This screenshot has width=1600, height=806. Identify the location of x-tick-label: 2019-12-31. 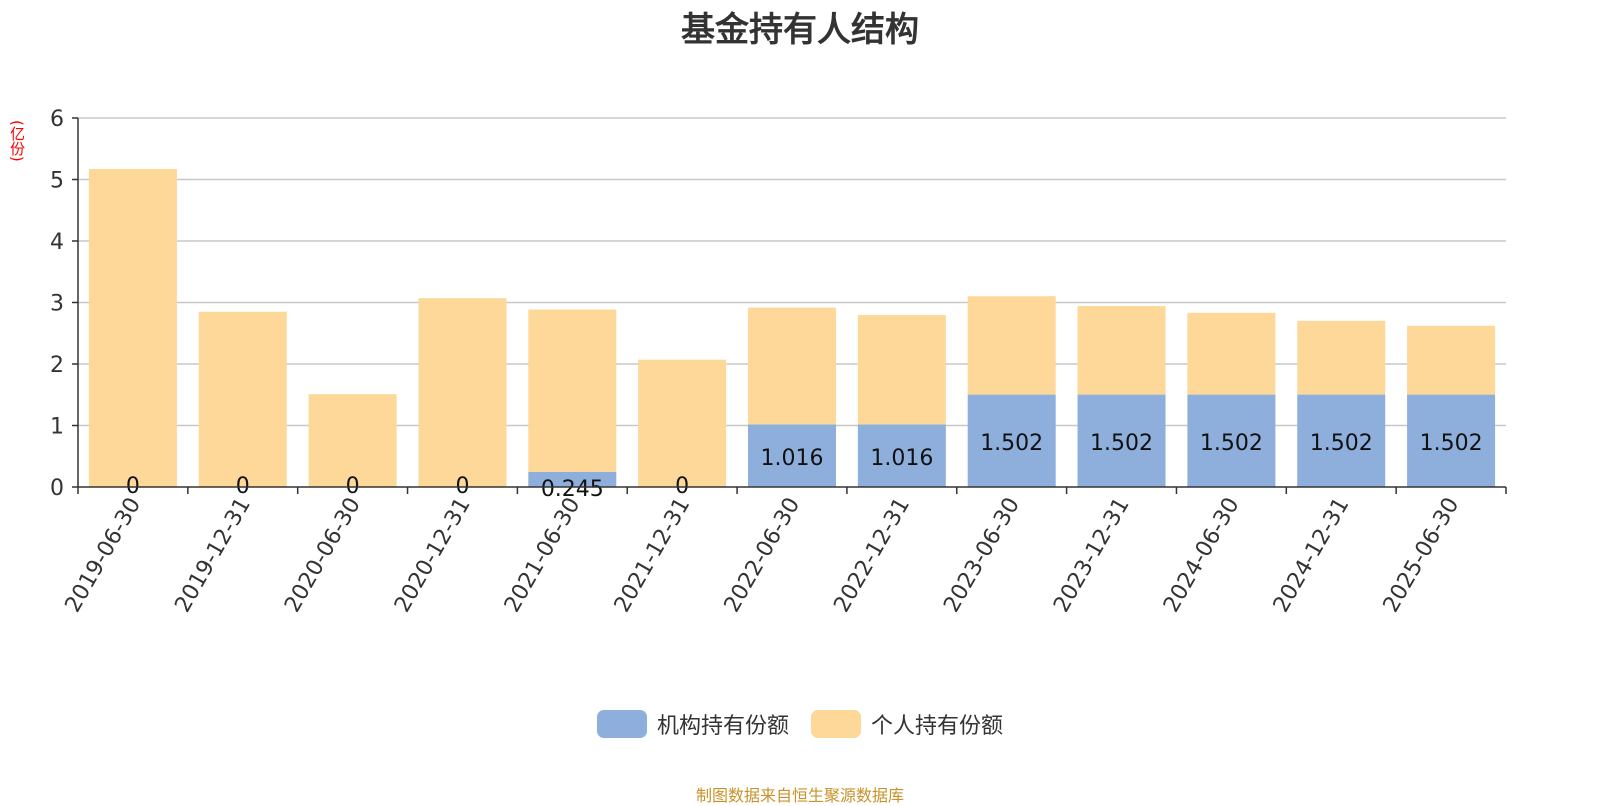
(213, 555).